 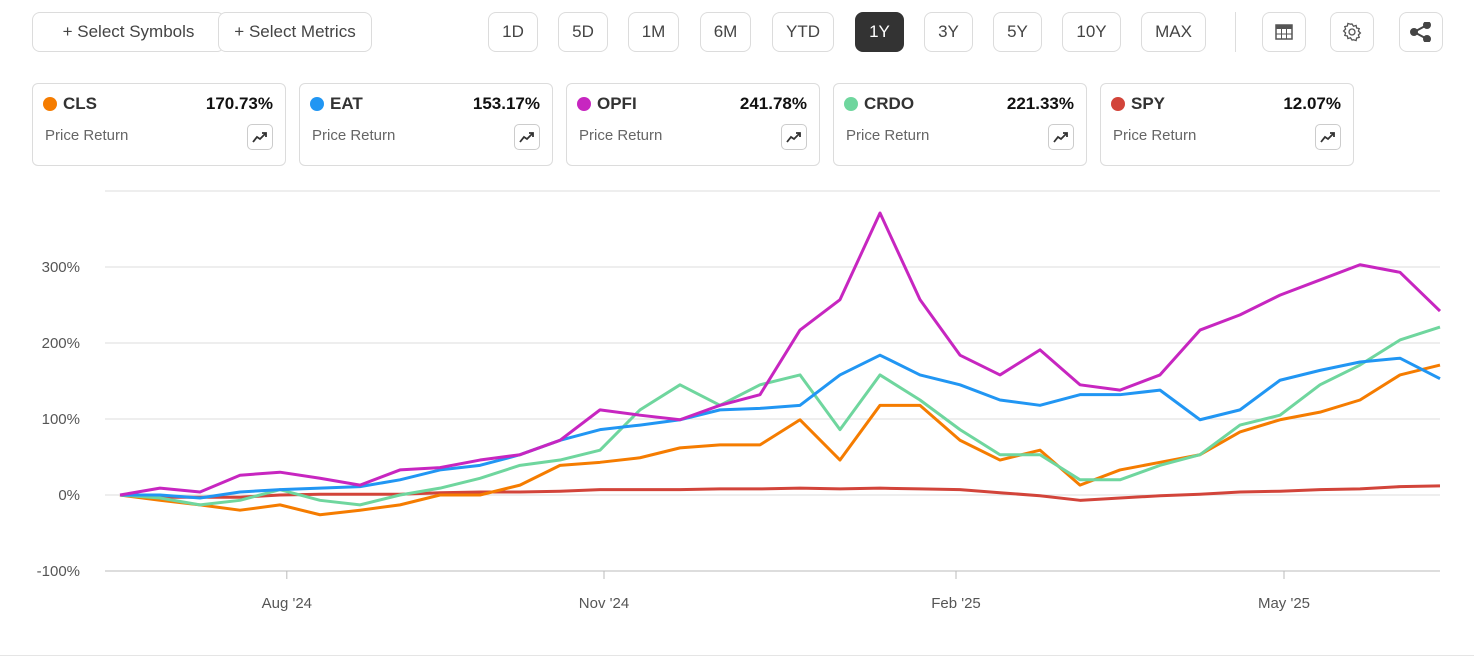 I want to click on settings-button, so click(x=1352, y=32).